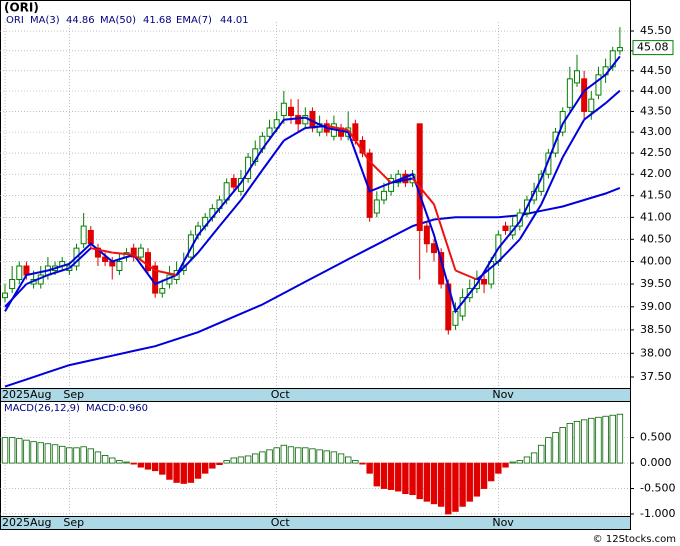  I want to click on y-tick-label: 40.00, so click(656, 261).